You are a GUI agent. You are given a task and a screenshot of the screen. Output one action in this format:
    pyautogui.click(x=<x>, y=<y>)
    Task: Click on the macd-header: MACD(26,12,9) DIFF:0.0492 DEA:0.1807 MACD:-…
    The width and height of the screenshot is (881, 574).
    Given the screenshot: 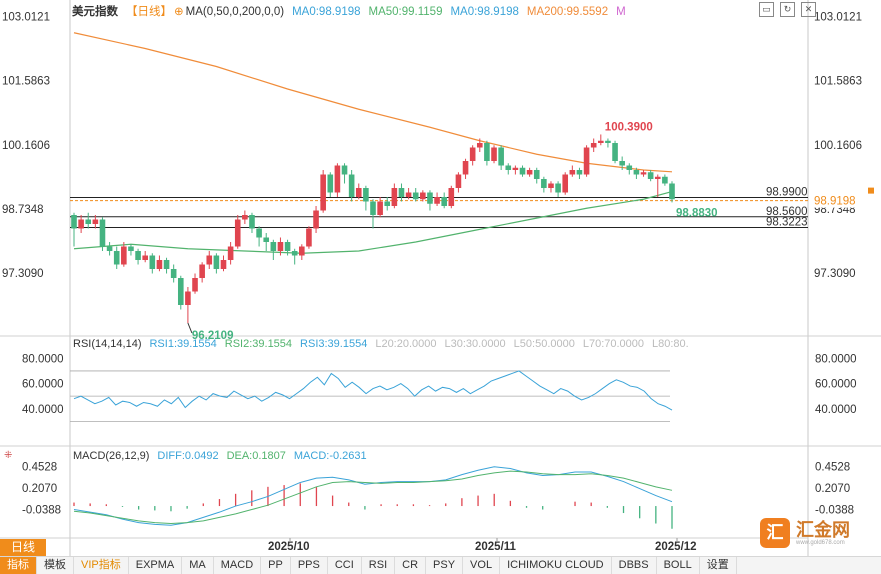 What is the action you would take?
    pyautogui.click(x=228, y=456)
    